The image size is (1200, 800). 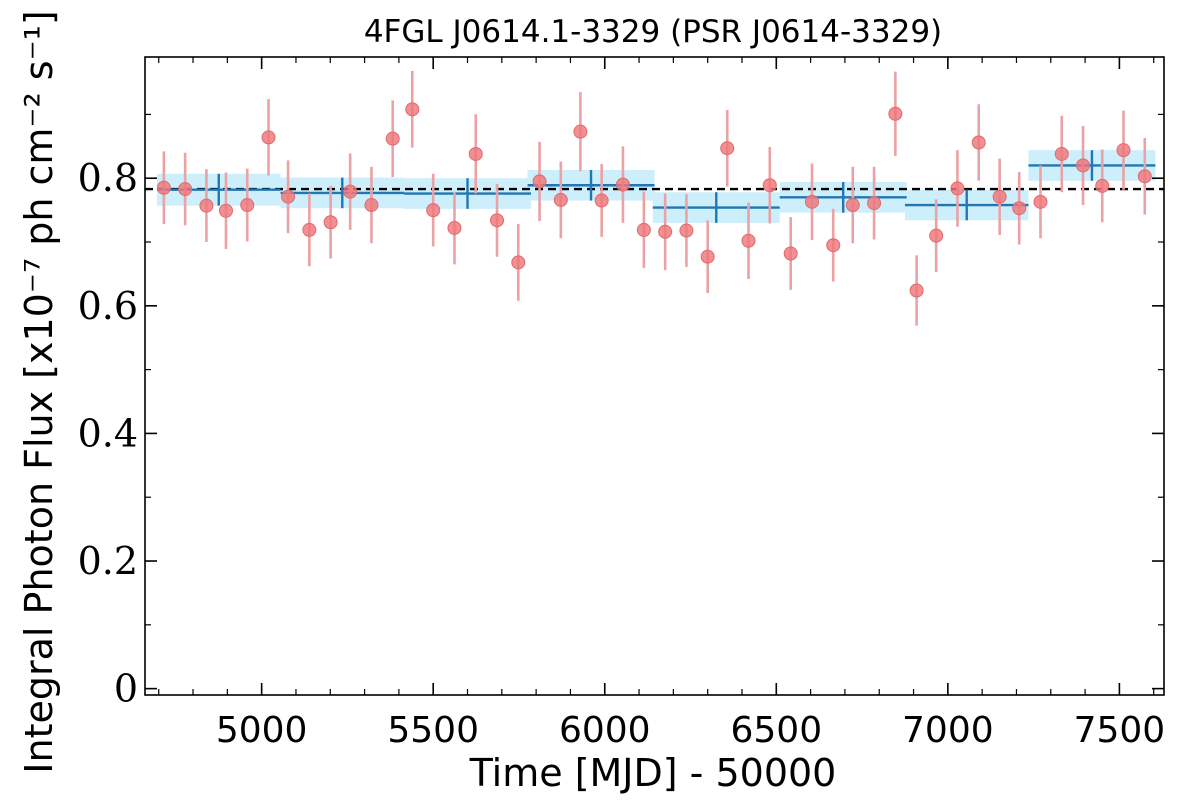 What do you see at coordinates (108, 561) in the screenshot?
I see `y-tick-label: 0.2` at bounding box center [108, 561].